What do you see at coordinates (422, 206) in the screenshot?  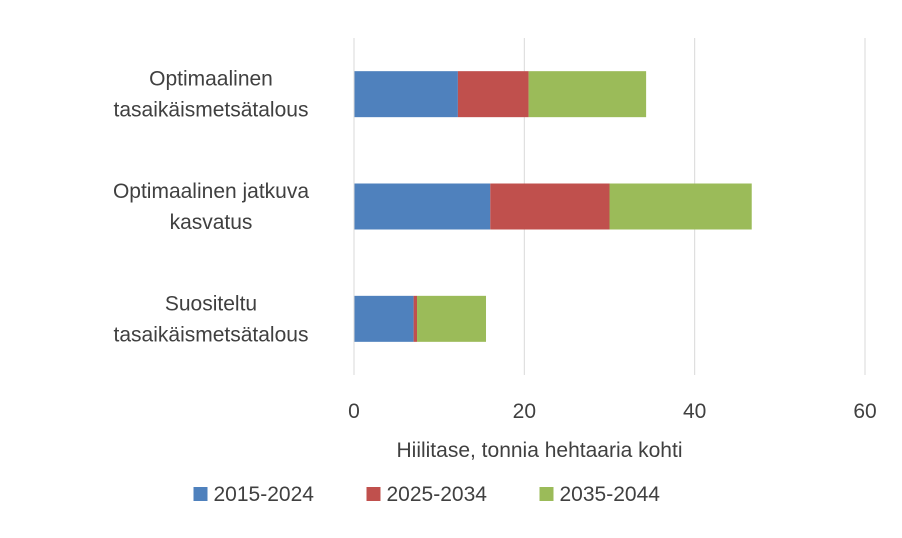 I see `bar-2-2015-2024` at bounding box center [422, 206].